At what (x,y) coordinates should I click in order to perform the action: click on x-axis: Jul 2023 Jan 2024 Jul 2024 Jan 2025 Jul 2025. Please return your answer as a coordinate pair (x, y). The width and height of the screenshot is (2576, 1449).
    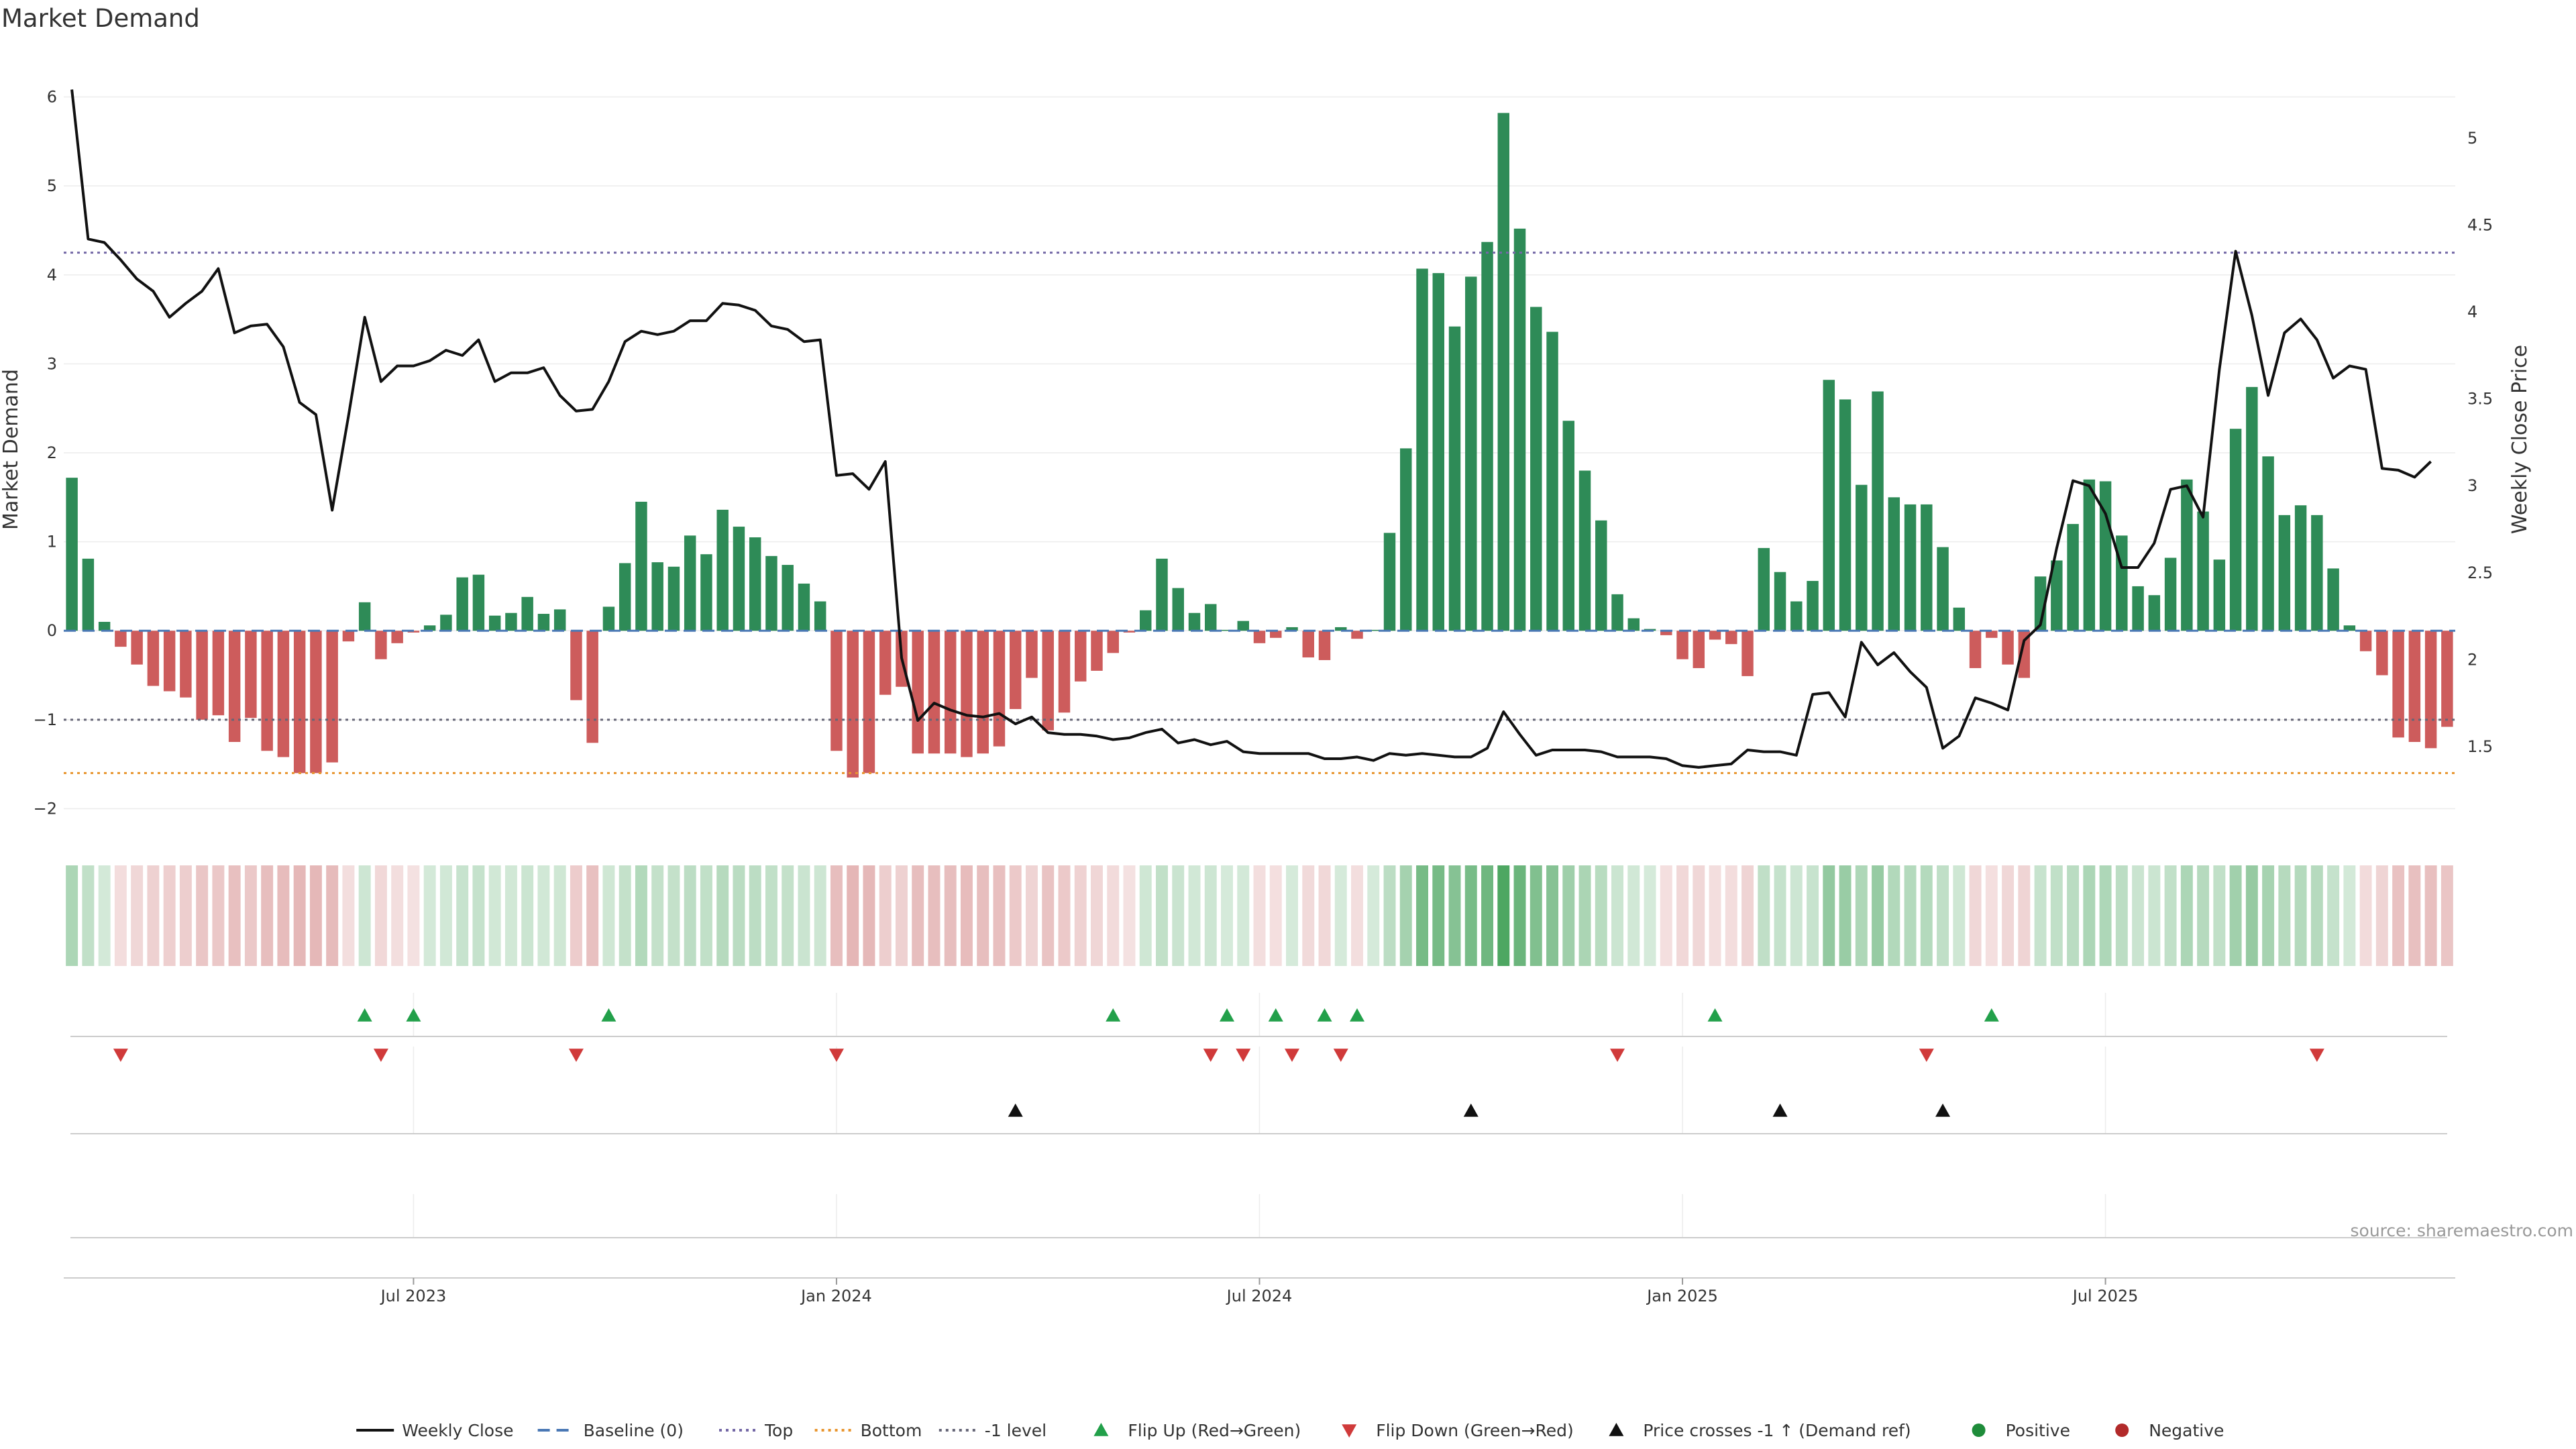
    Looking at the image, I should click on (1259, 1291).